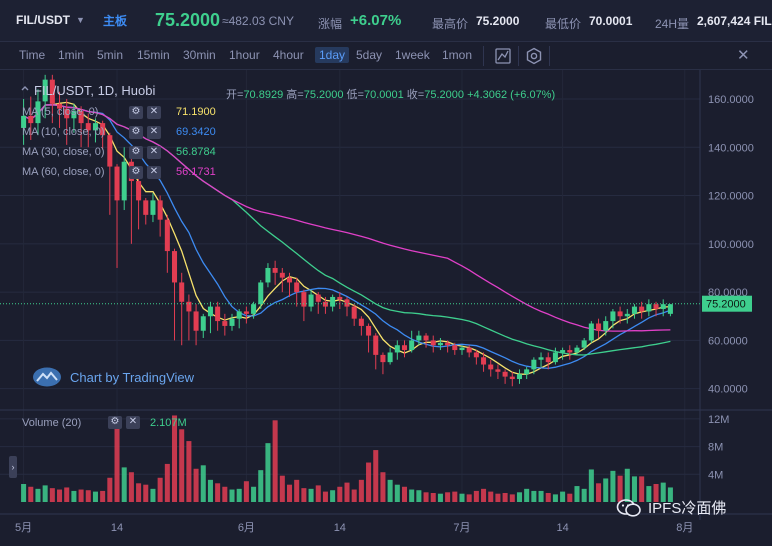 Image resolution: width=772 pixels, height=546 pixels. I want to click on collapse-legend-icon, so click(25, 89).